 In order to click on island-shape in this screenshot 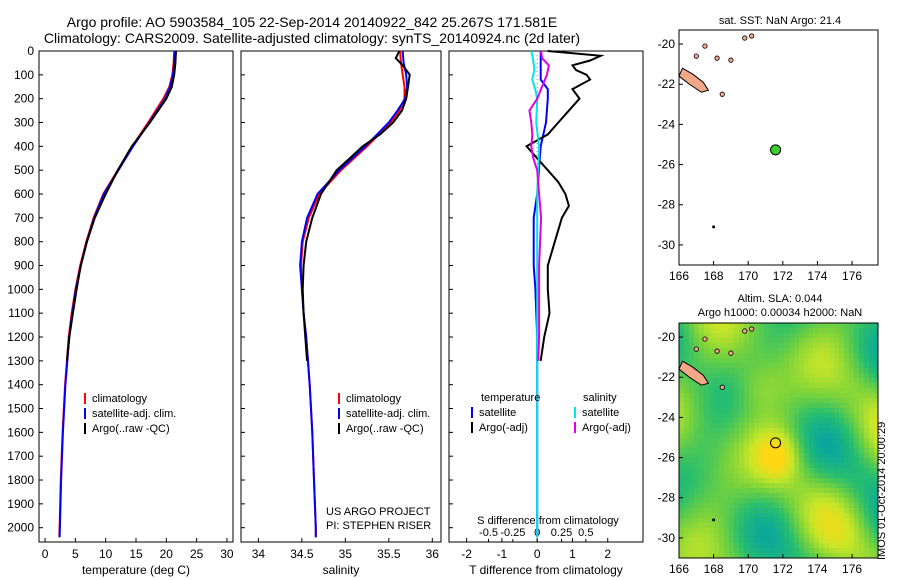, I will do `click(694, 80)`.